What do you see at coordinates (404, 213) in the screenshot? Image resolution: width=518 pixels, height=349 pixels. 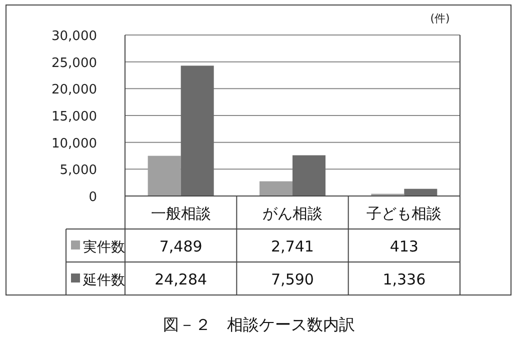 I see `x-tick-label: 子ども相談` at bounding box center [404, 213].